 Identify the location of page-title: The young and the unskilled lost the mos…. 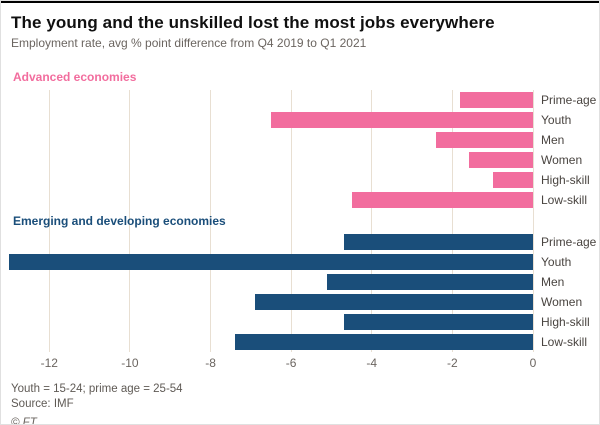
(253, 22).